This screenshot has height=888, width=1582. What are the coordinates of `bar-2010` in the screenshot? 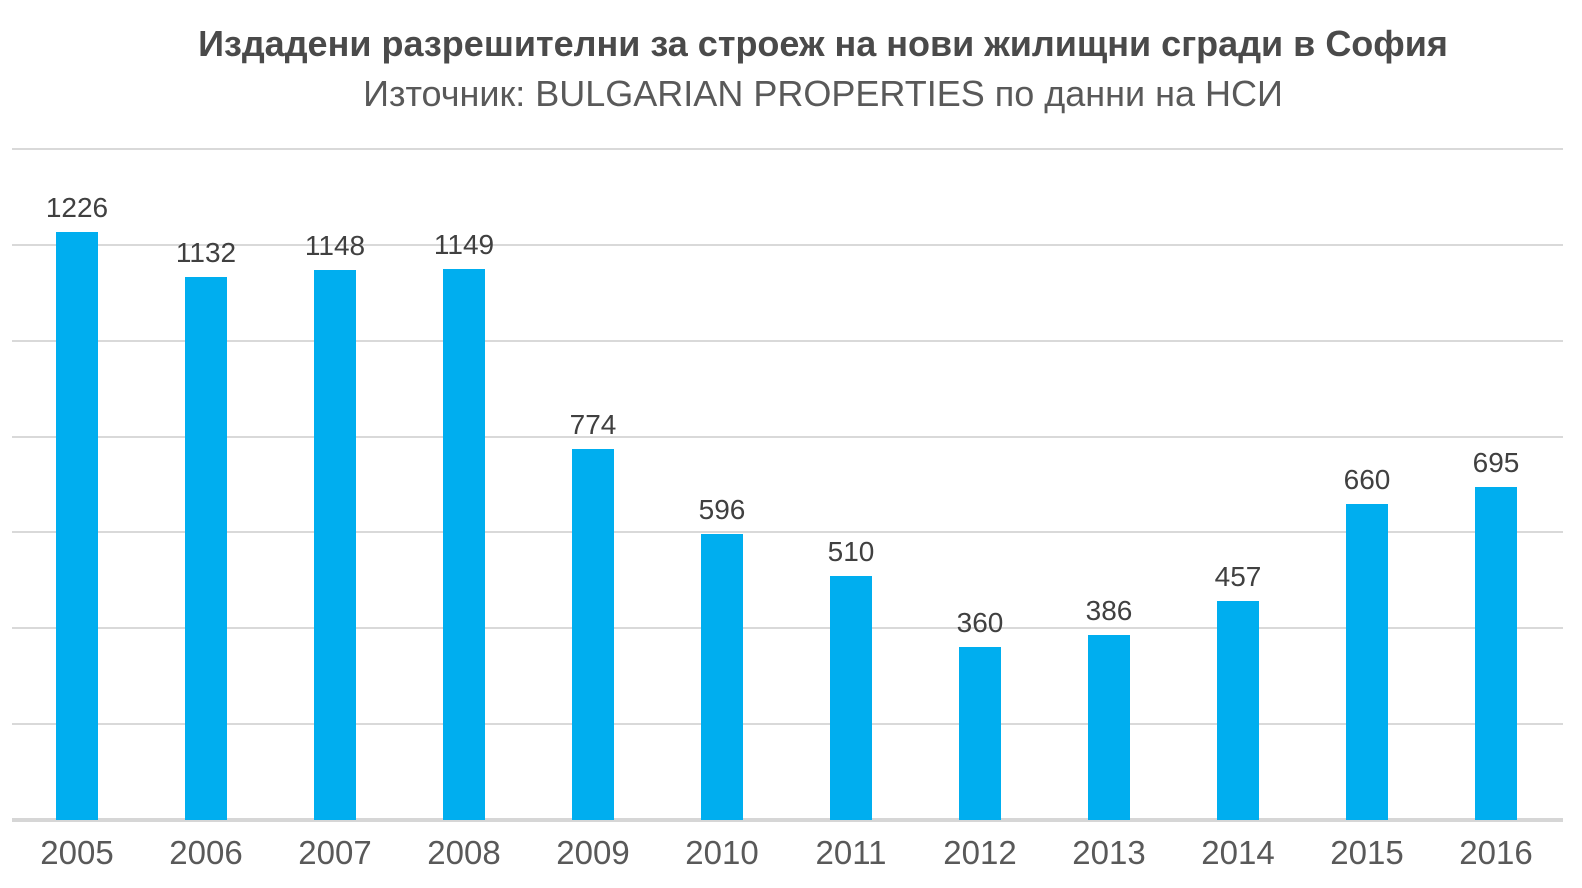 It's located at (722, 677).